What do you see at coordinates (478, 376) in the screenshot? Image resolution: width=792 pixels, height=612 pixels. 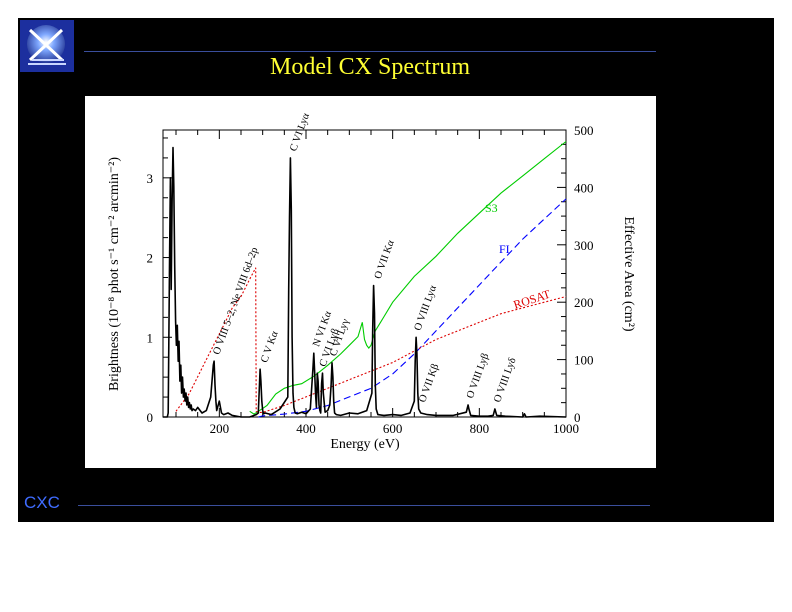 I see `line-annotation: O VIII Lyβ` at bounding box center [478, 376].